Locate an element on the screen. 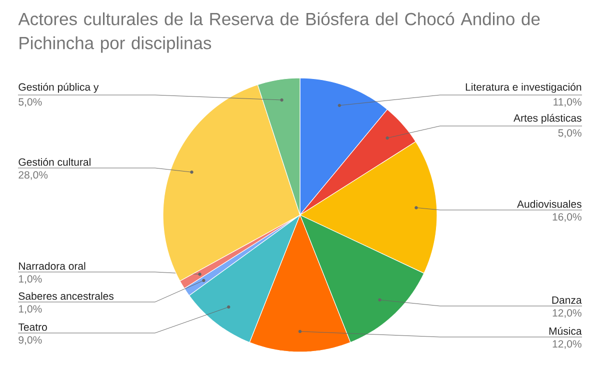  slice-label: Música is located at coordinates (565, 330).